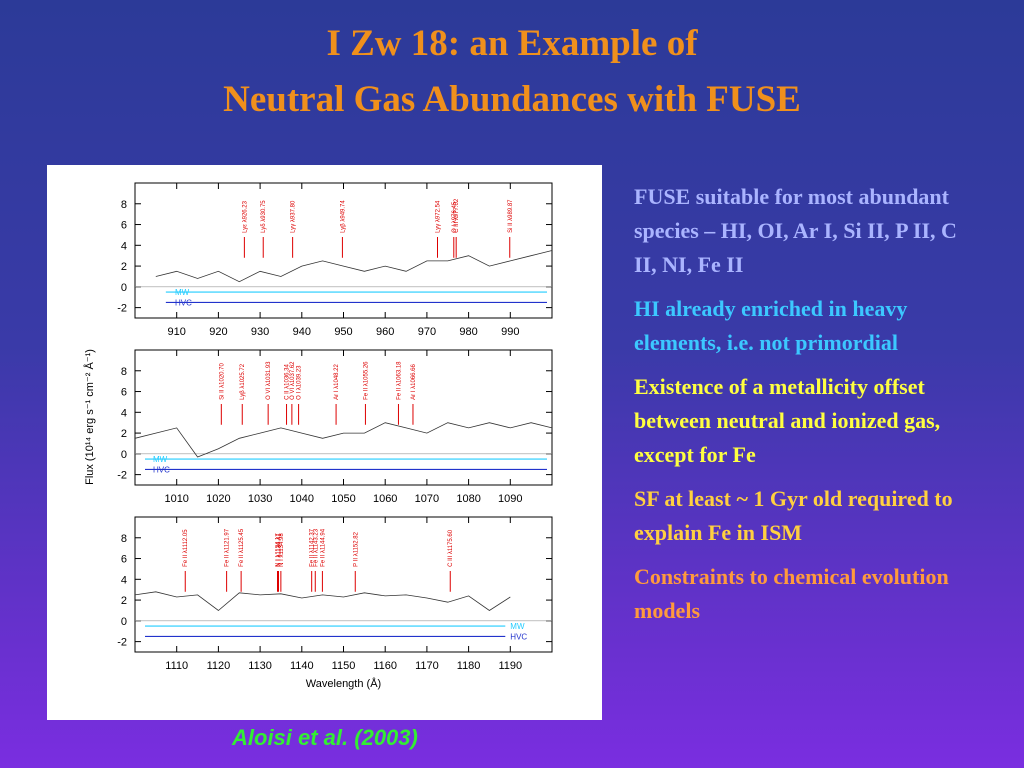 The width and height of the screenshot is (1024, 768). I want to click on line-id-label: P II λ1152.82, so click(356, 548).